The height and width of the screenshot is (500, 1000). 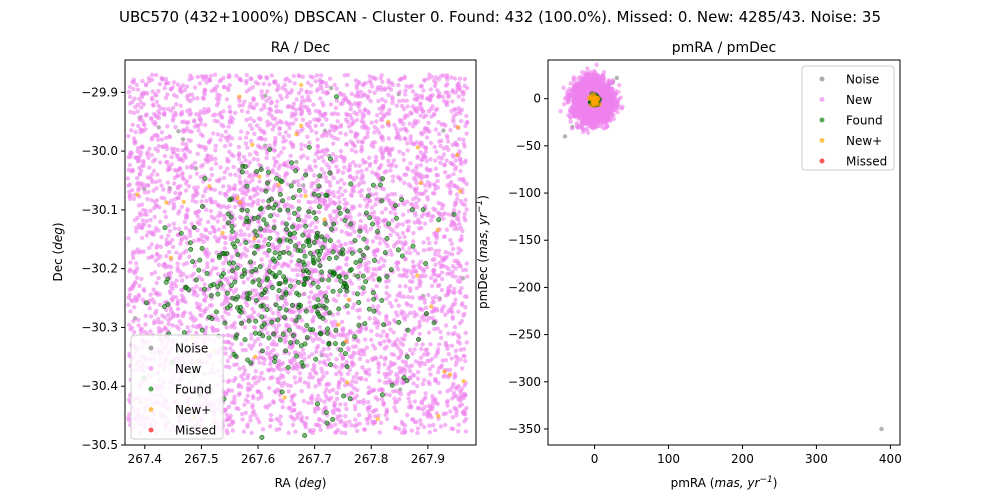 I want to click on radec-legend-marker-missed, so click(x=151, y=430).